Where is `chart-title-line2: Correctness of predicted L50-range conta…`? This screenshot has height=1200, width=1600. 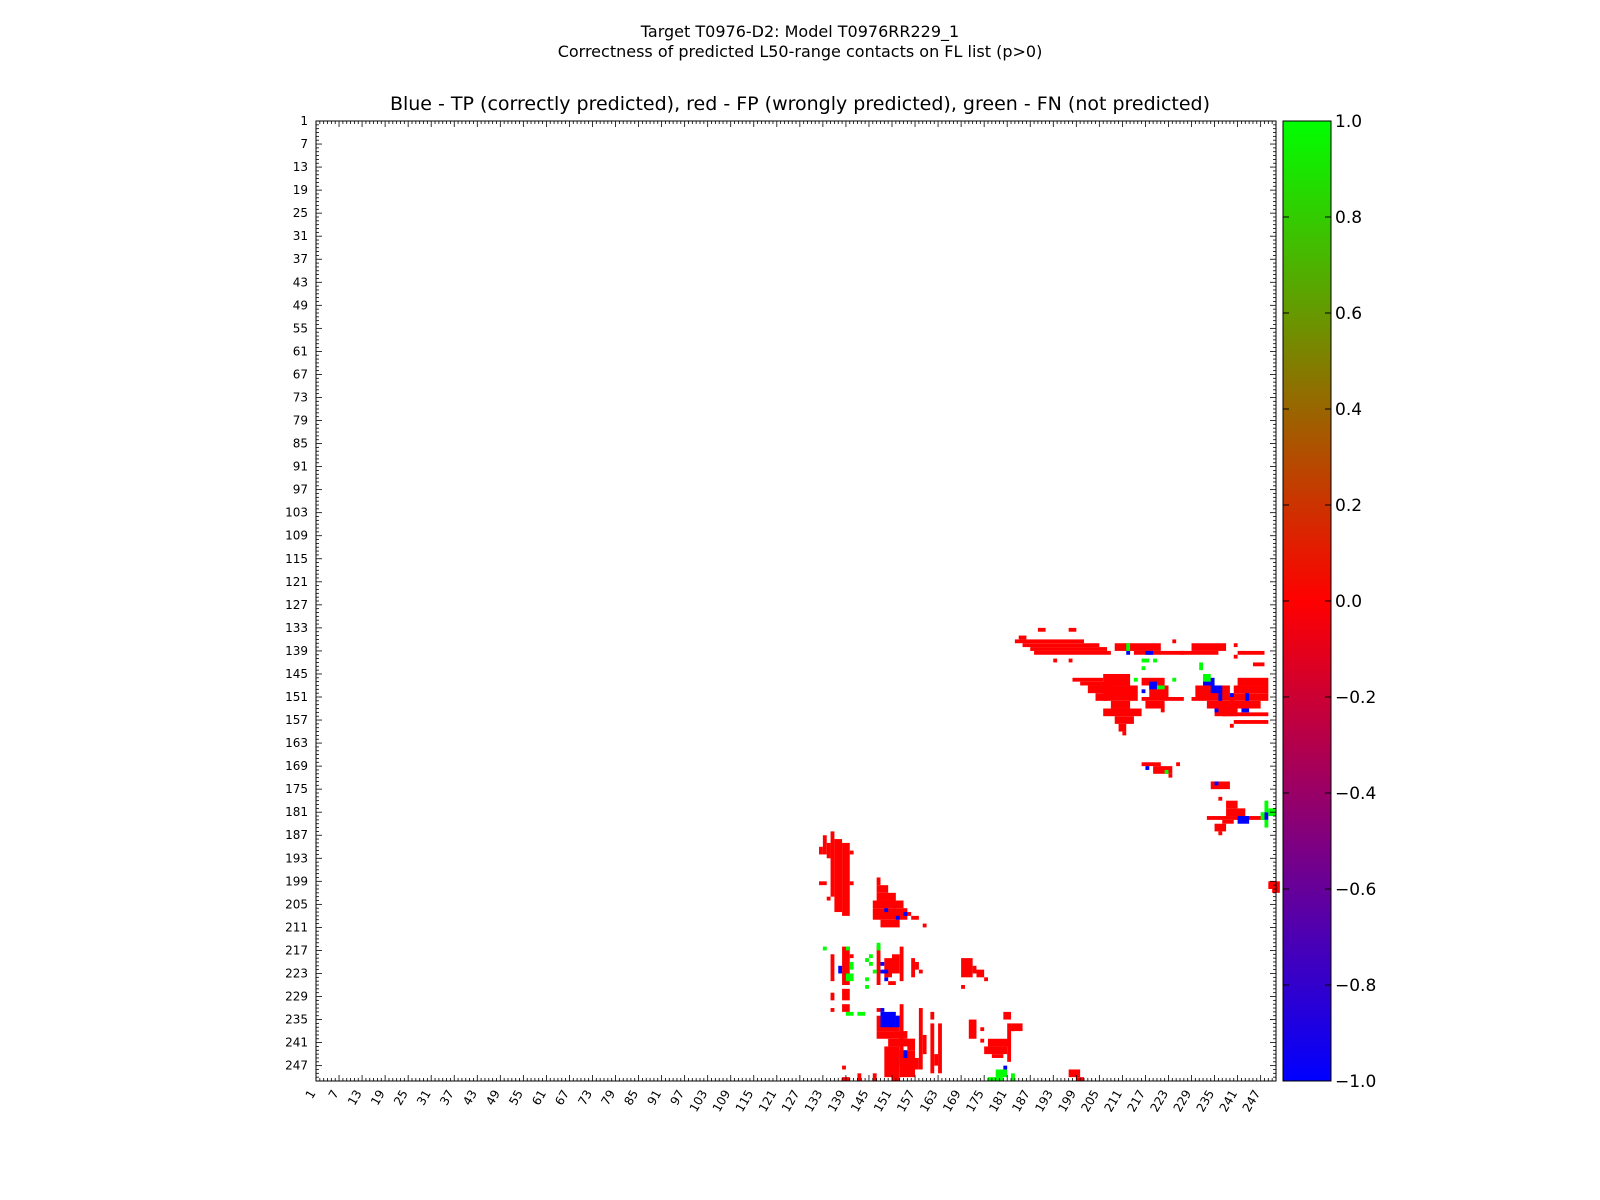
chart-title-line2: Correctness of predicted L50-range conta… is located at coordinates (800, 51).